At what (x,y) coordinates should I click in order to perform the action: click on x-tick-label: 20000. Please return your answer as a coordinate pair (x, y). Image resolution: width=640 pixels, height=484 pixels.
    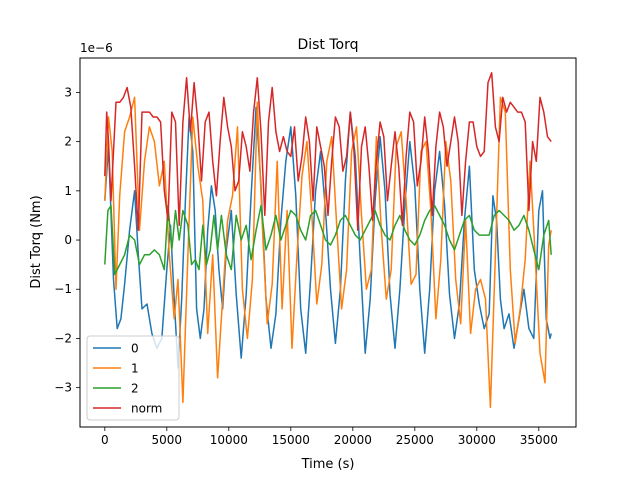
    Looking at the image, I should click on (353, 440).